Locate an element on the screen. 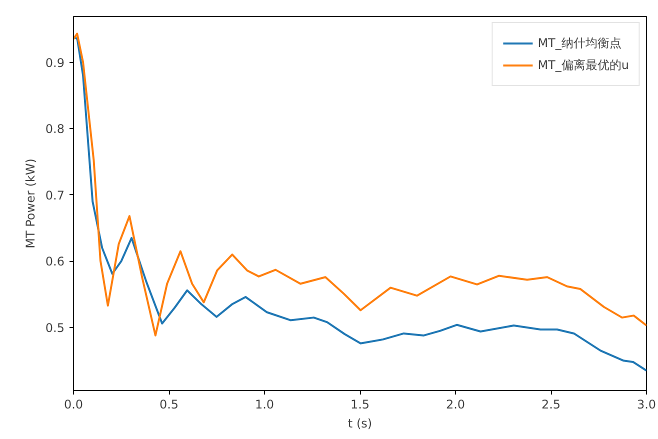 The height and width of the screenshot is (439, 658). y-tick-label: 0.6 is located at coordinates (55, 261).